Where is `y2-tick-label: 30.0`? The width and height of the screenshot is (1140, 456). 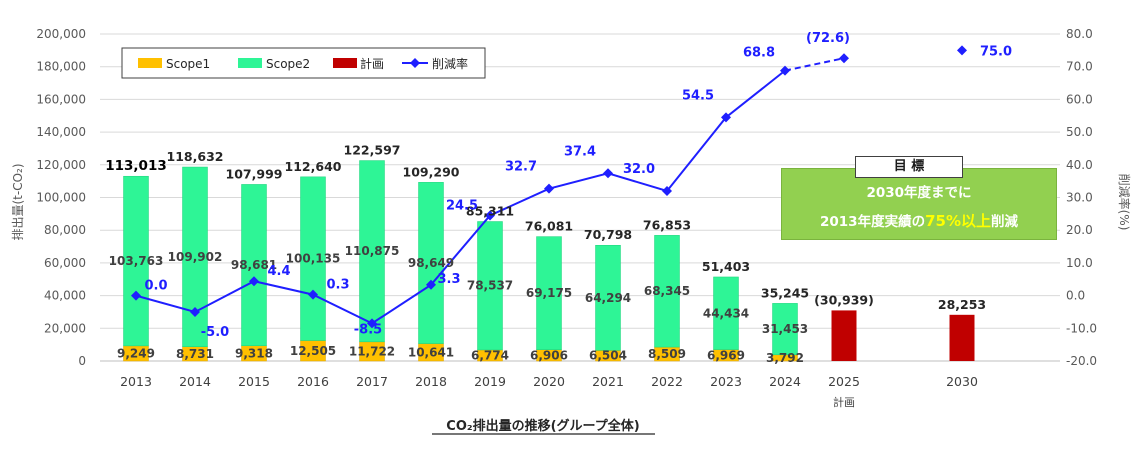 y2-tick-label: 30.0 is located at coordinates (1079, 198).